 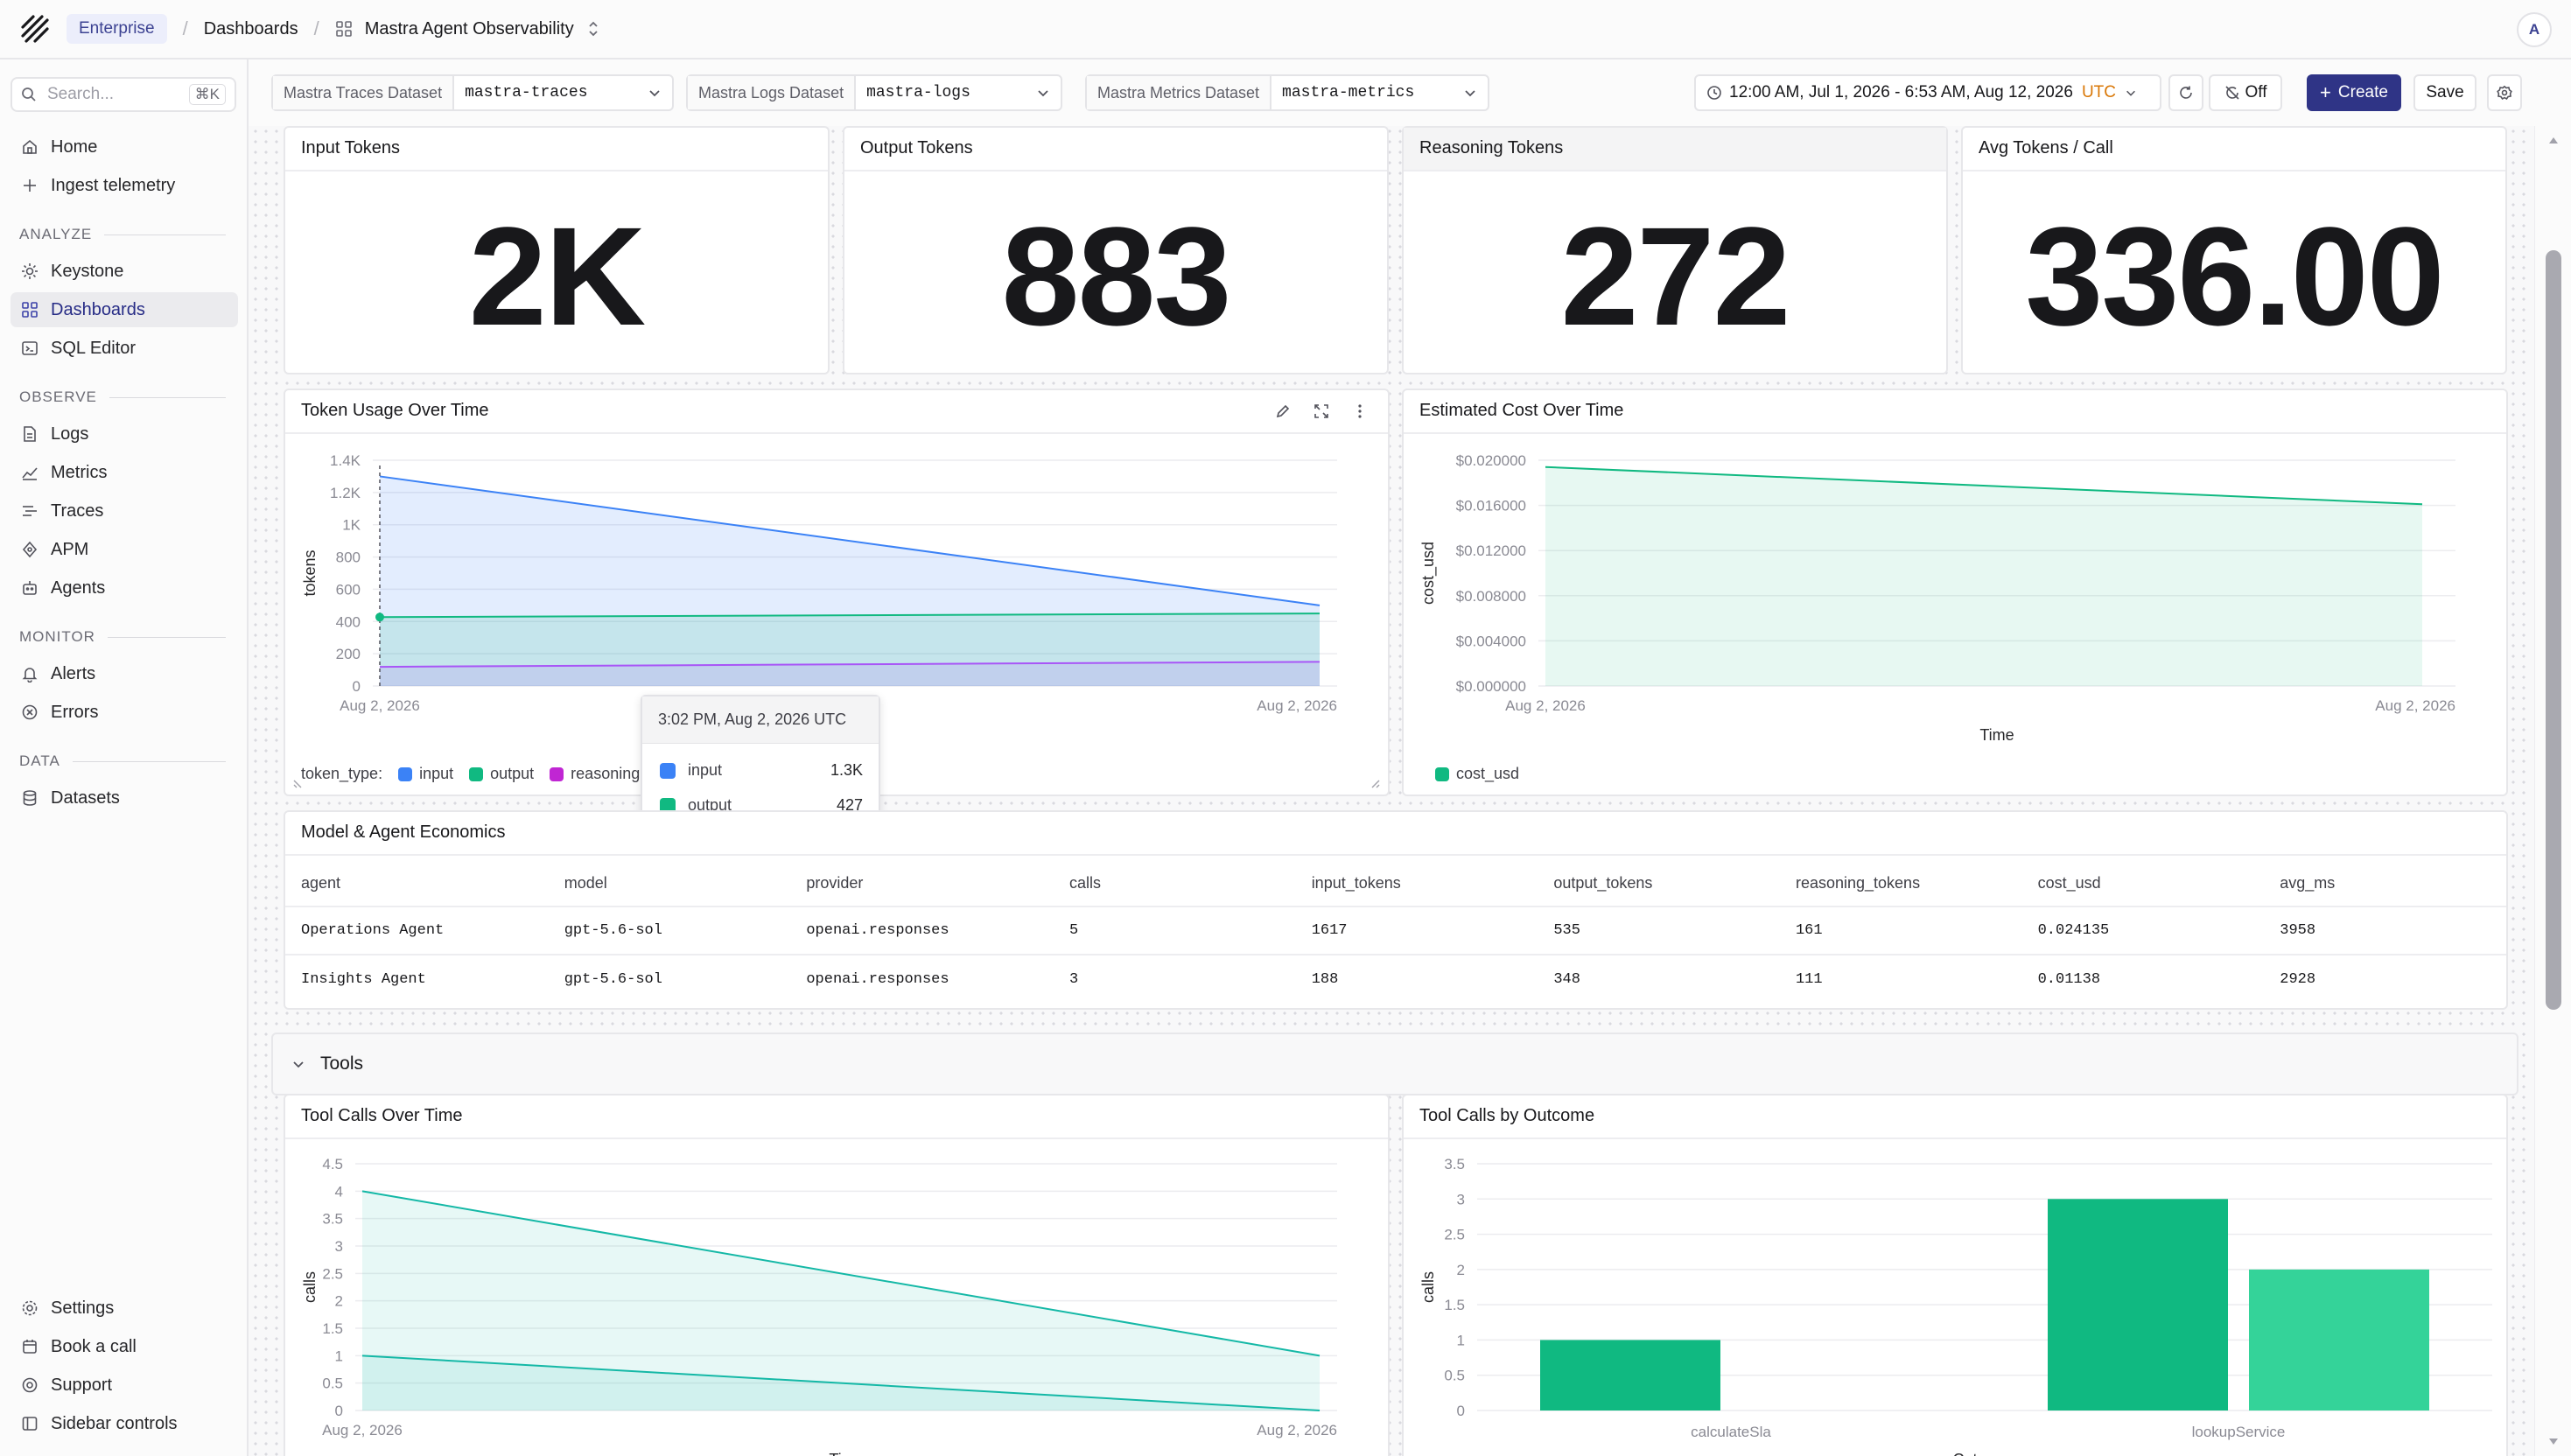 I want to click on sidebar-item-alerts: Alerts, so click(x=125, y=673).